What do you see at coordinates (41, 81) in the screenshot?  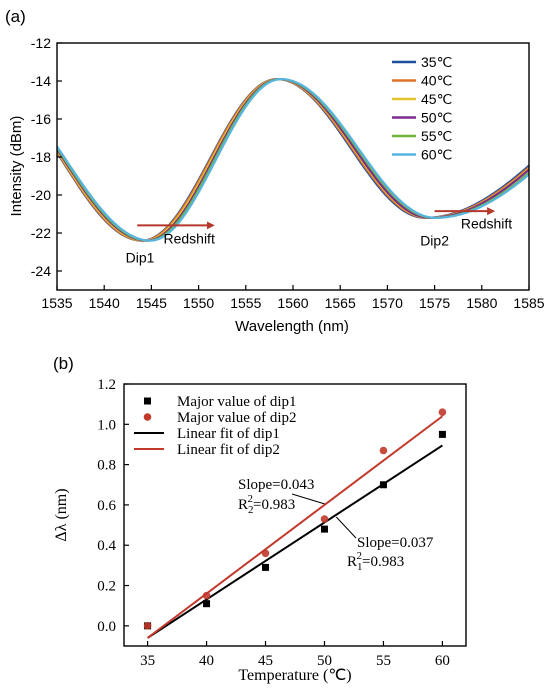 I see `y-tick-label: -14` at bounding box center [41, 81].